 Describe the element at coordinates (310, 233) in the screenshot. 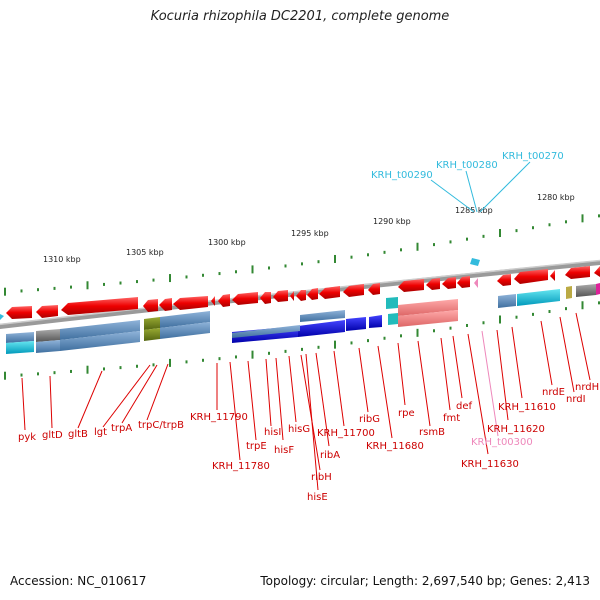

I see `scale-label: 1295 kbp` at that location.